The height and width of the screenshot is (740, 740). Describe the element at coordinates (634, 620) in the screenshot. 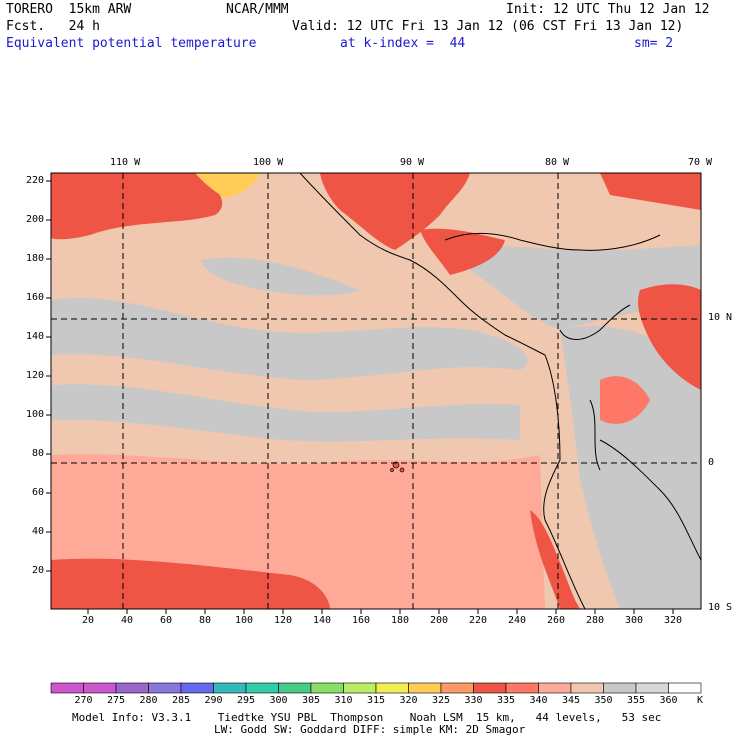

I see `x-tick-label: 300` at that location.